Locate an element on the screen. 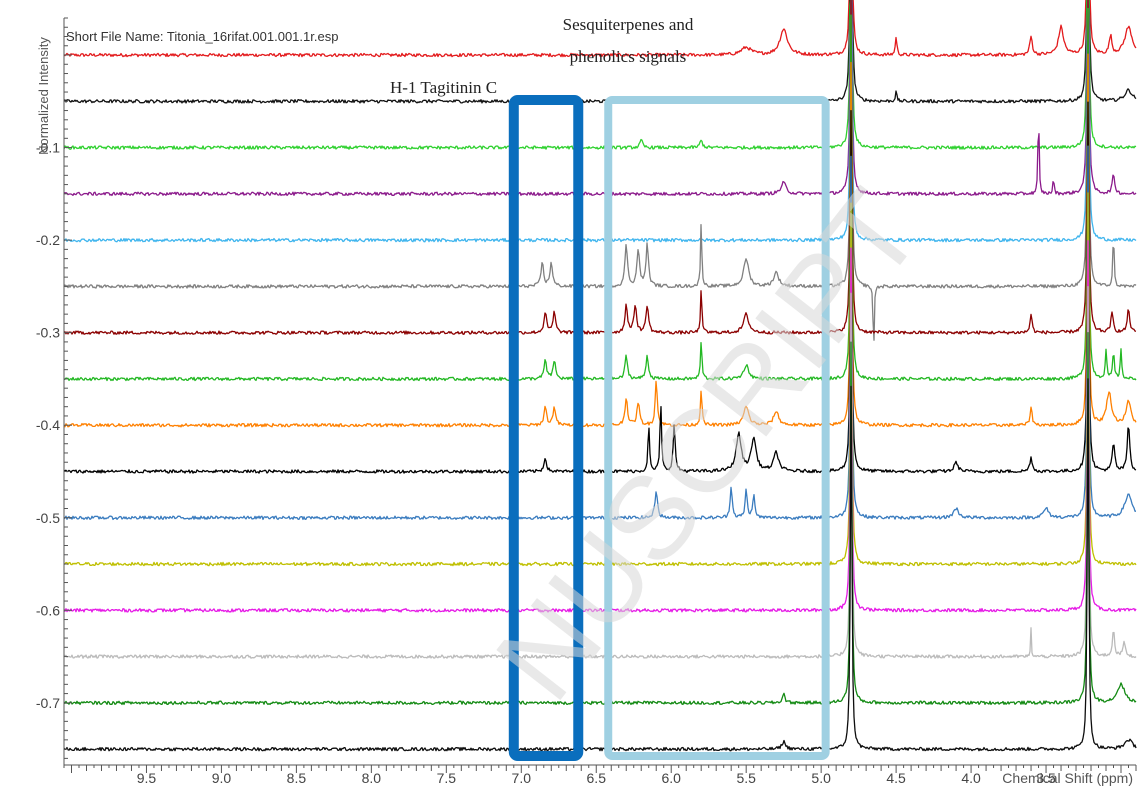 The width and height of the screenshot is (1139, 796). x-tick-label: 3.5 is located at coordinates (1046, 778).